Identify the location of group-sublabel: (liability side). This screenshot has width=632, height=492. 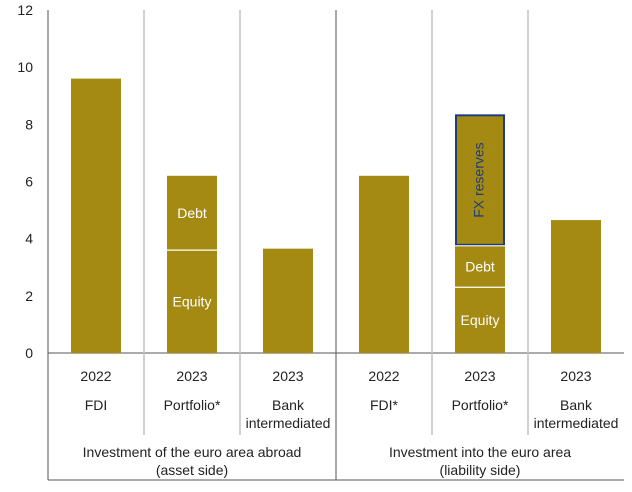
(480, 470).